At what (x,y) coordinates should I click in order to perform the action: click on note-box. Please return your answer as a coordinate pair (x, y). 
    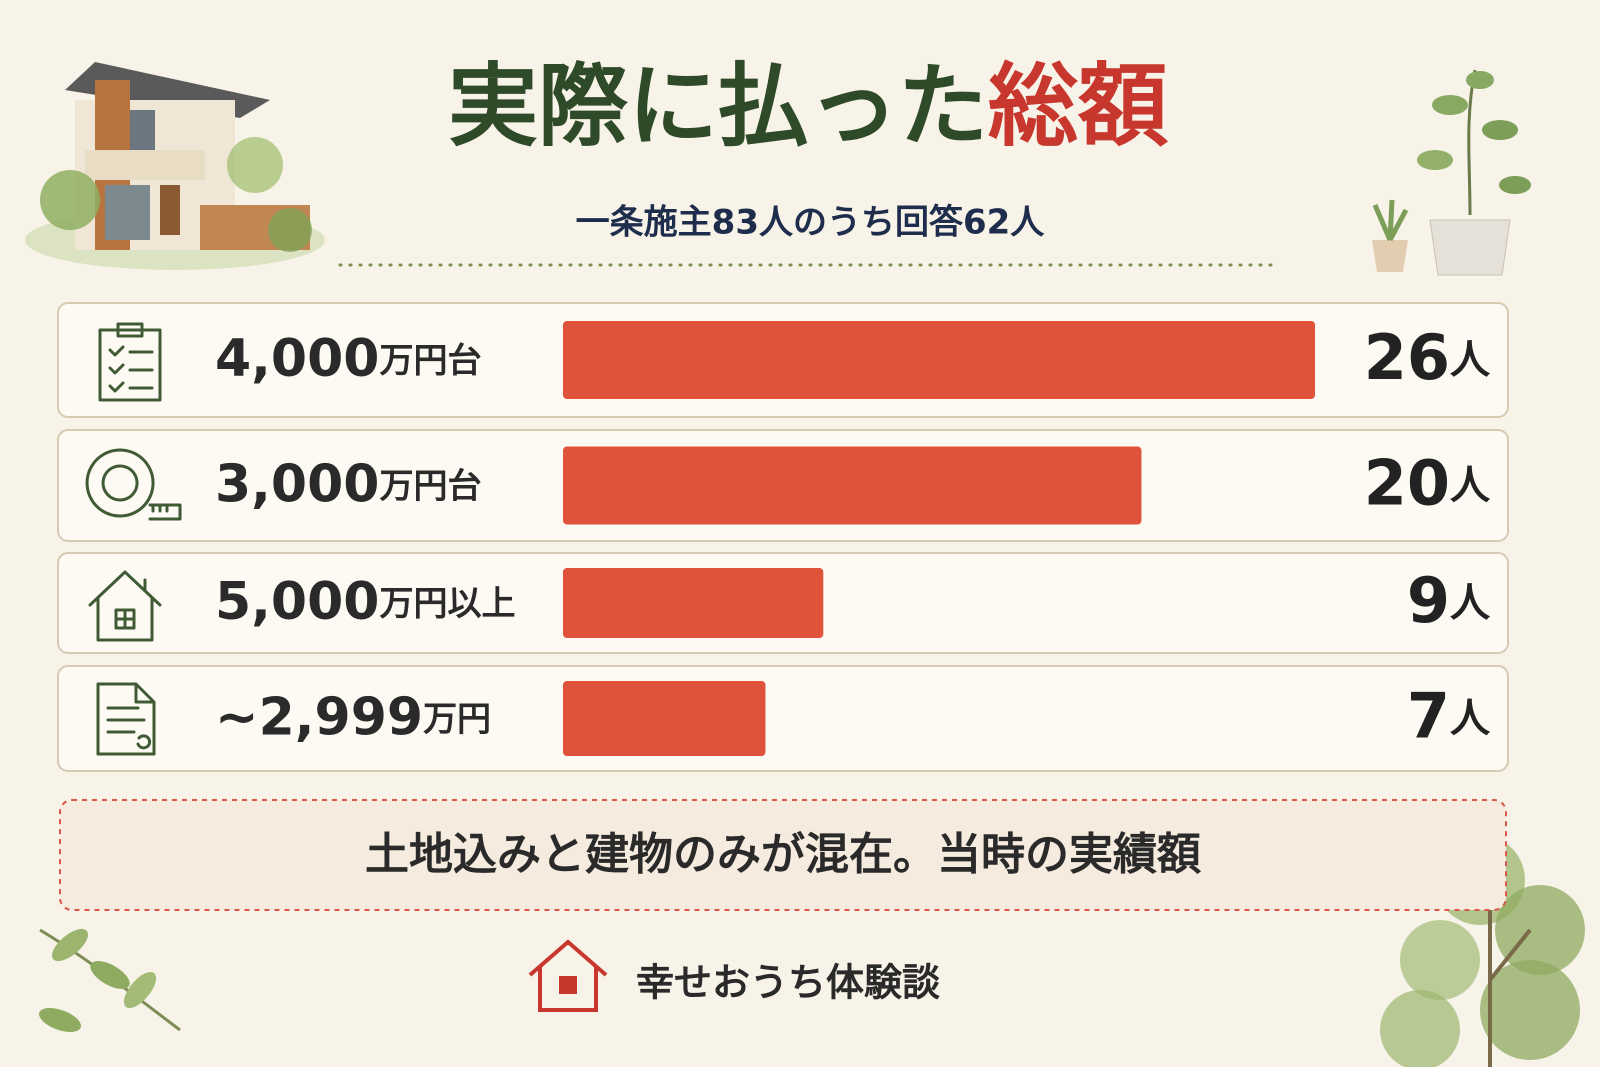
    Looking at the image, I should click on (783, 855).